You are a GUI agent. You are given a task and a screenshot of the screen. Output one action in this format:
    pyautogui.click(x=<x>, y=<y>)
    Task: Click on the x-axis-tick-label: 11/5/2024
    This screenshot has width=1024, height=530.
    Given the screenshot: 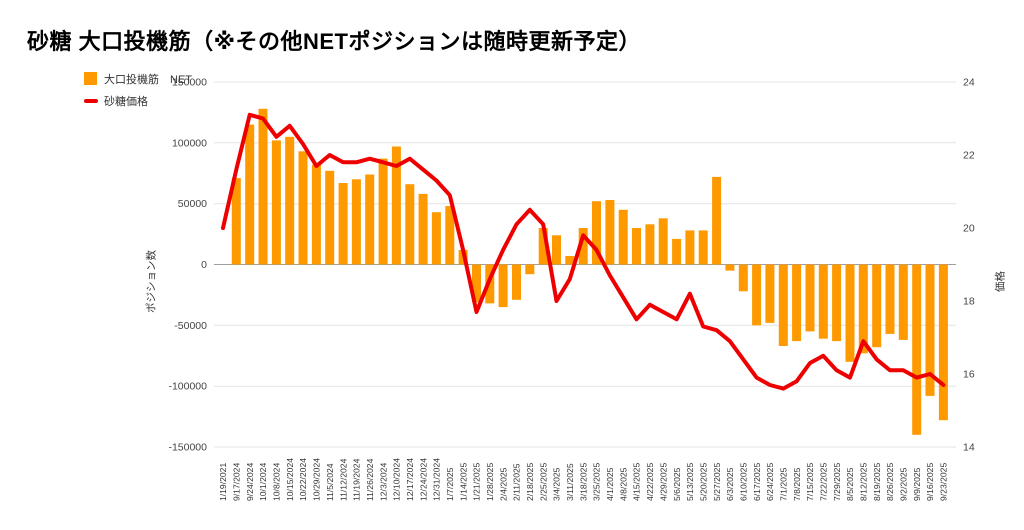 What is the action you would take?
    pyautogui.click(x=330, y=482)
    